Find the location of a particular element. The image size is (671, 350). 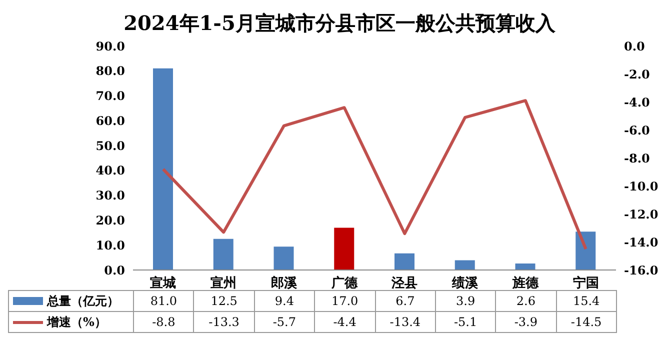

y2-tick-label: -2.0 is located at coordinates (637, 74).